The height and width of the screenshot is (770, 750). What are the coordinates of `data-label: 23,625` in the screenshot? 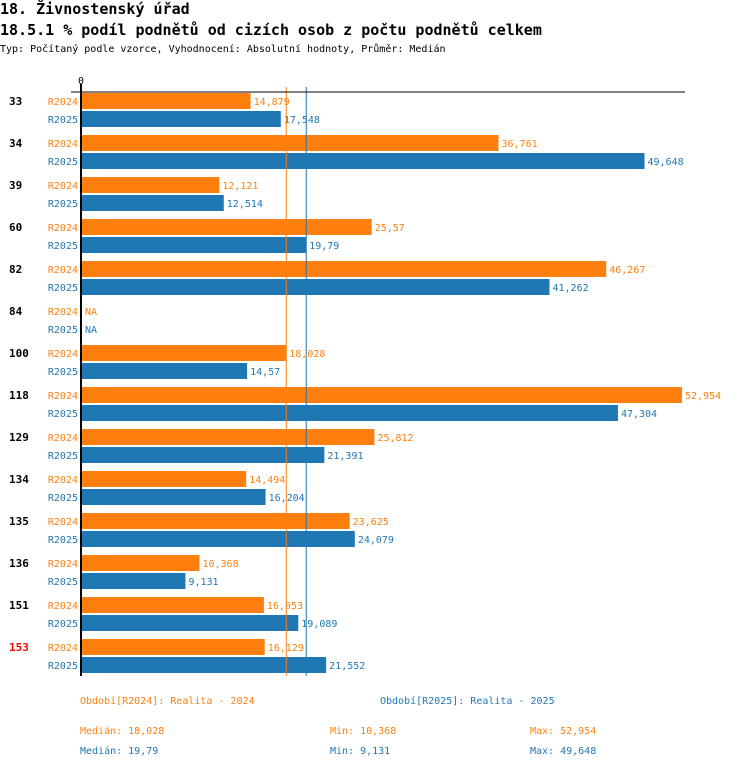 It's located at (371, 522).